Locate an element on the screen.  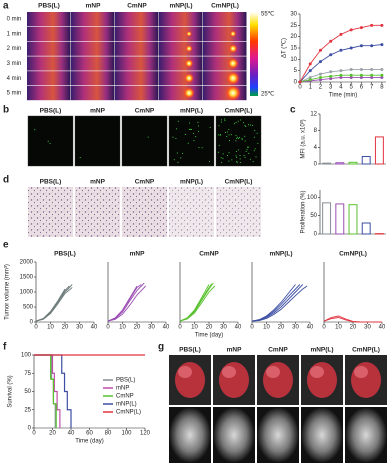
y-tick-label: 10 is located at coordinates (293, 60).